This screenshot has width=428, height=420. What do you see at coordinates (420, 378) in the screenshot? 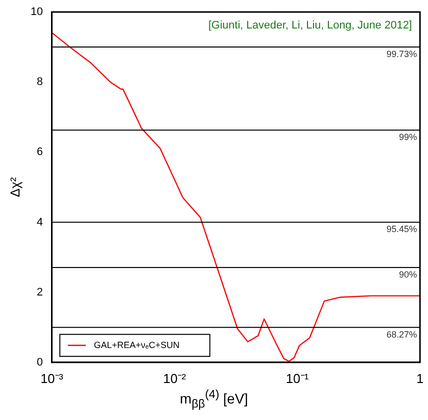
I see `x-tick-label: 1` at bounding box center [420, 378].